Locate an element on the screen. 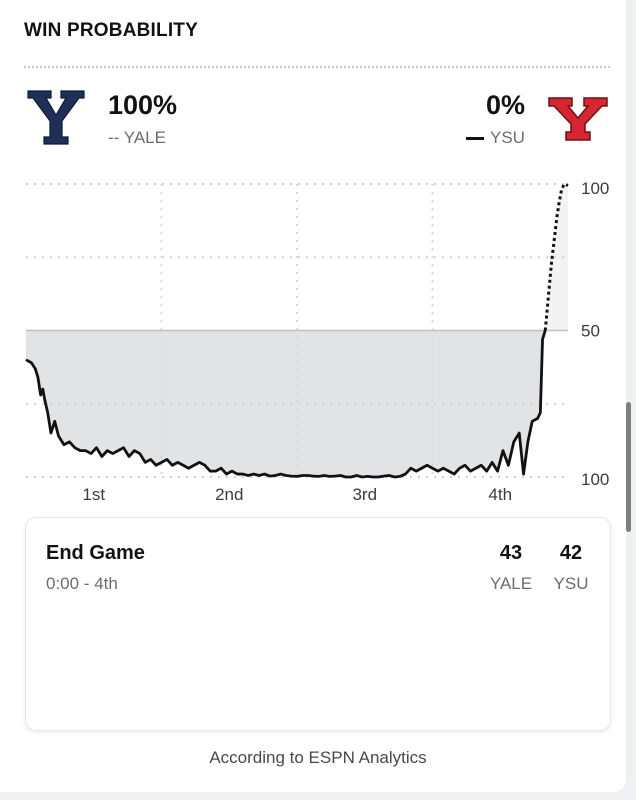 Image resolution: width=636 pixels, height=800 pixels. ysu-logo-icon is located at coordinates (578, 119).